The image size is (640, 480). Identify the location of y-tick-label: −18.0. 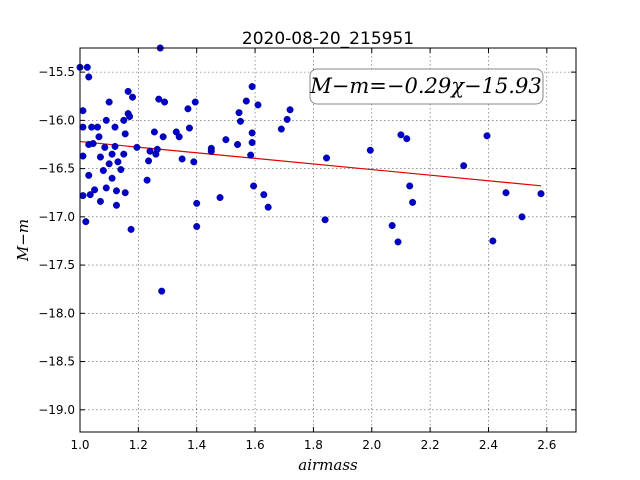
(56, 313).